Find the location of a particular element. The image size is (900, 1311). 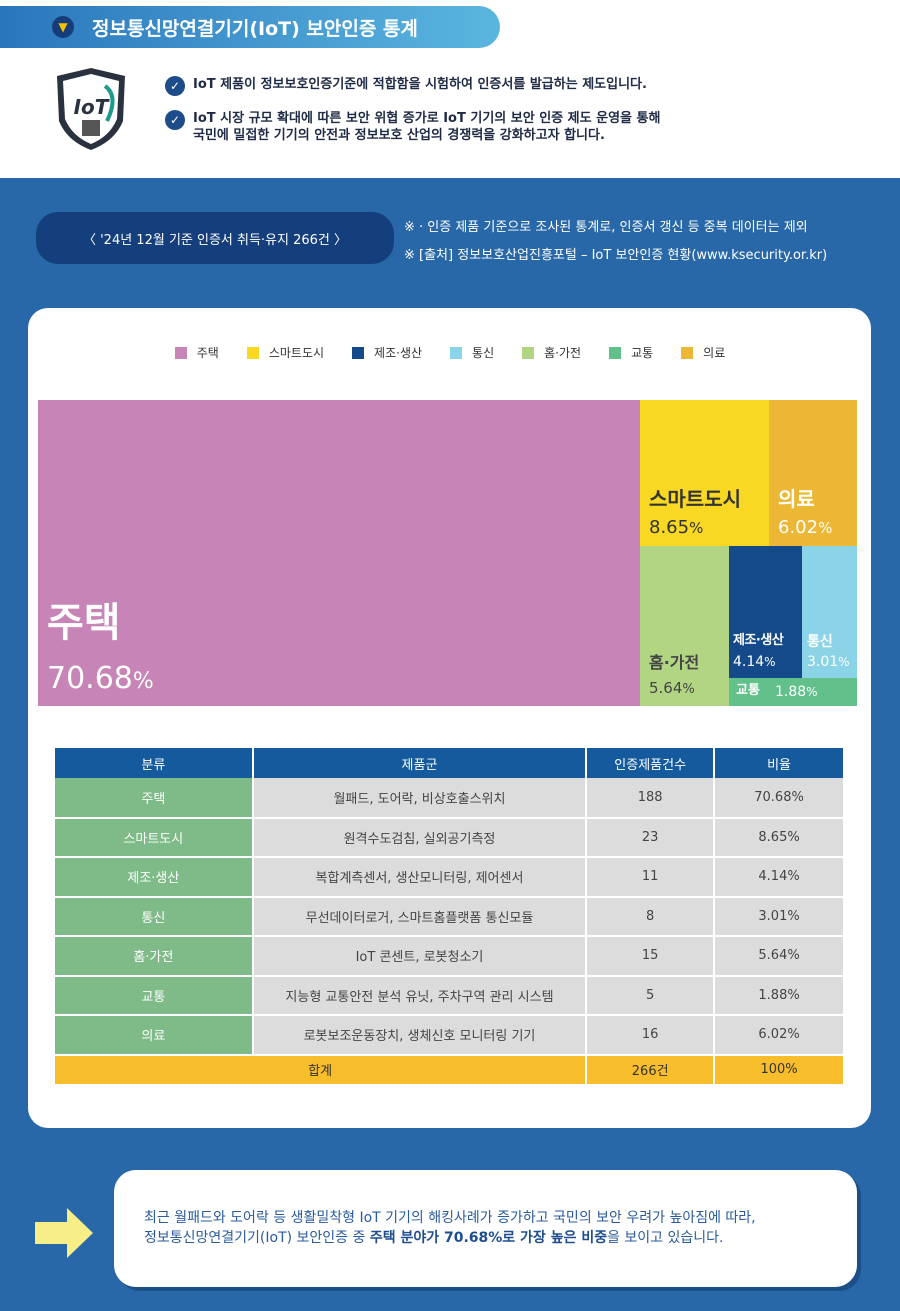

table-cell: 원격수도검침, 실외공기측정 is located at coordinates (420, 837).